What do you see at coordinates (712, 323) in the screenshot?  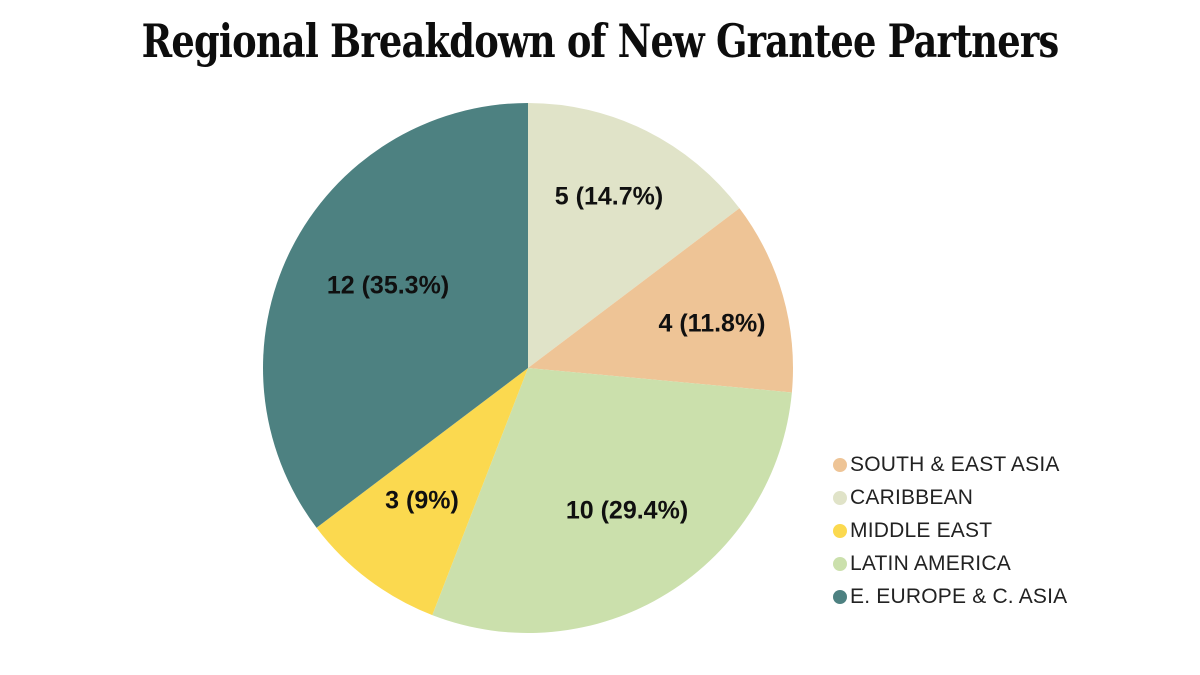 I see `slice-label-south-east-asia: 4 (11.8%)` at bounding box center [712, 323].